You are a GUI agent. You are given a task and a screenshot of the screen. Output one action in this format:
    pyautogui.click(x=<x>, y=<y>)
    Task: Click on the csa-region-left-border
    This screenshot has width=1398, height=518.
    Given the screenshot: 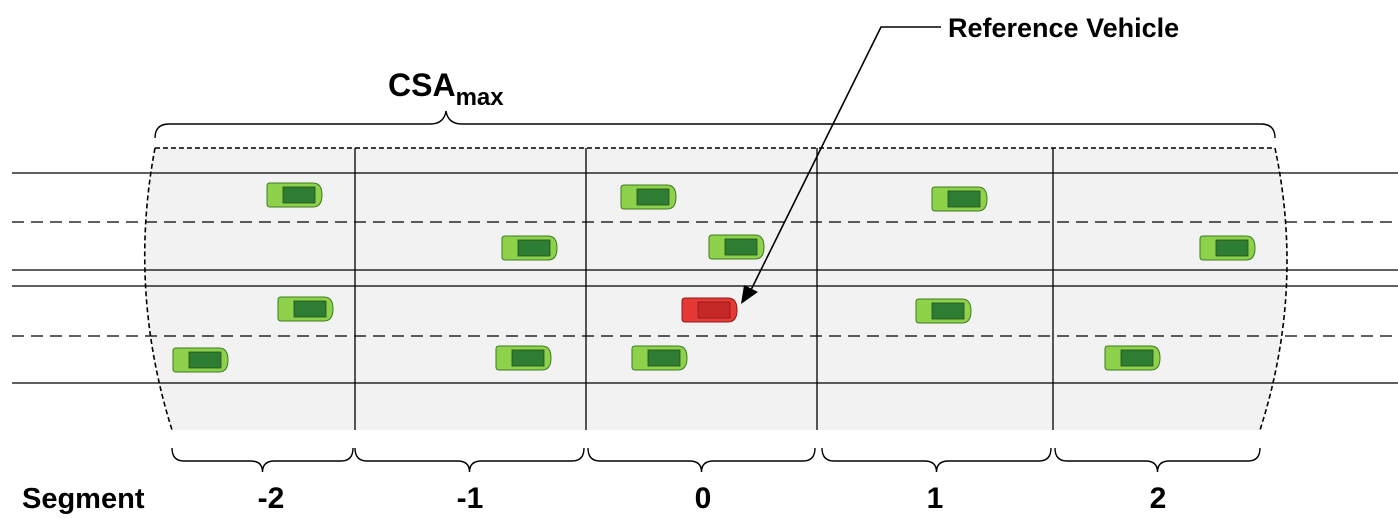 What is the action you would take?
    pyautogui.click(x=158, y=289)
    